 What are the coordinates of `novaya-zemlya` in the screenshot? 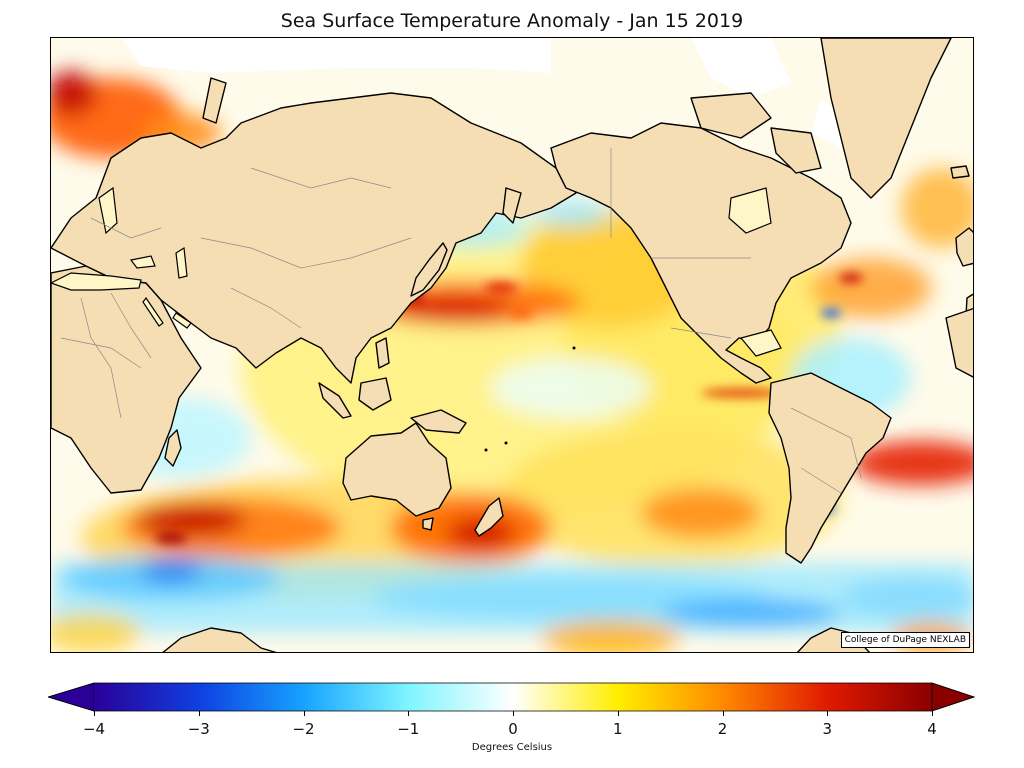 It's located at (214, 100).